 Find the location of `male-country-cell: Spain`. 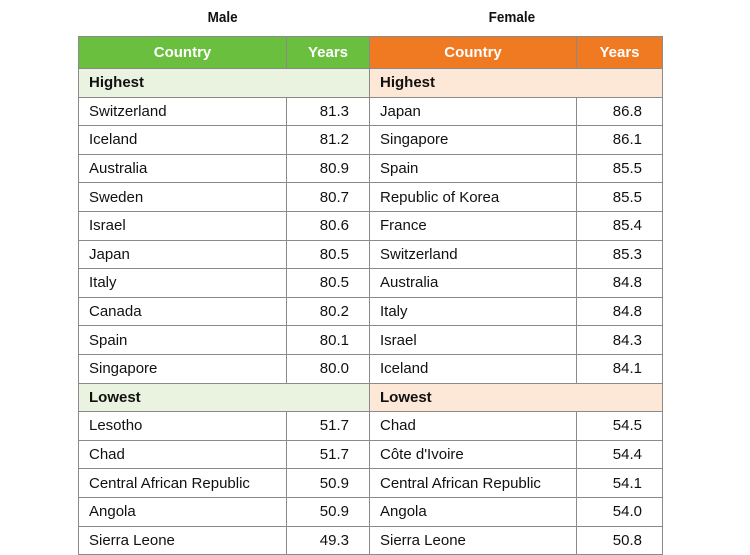

male-country-cell: Spain is located at coordinates (182, 340).